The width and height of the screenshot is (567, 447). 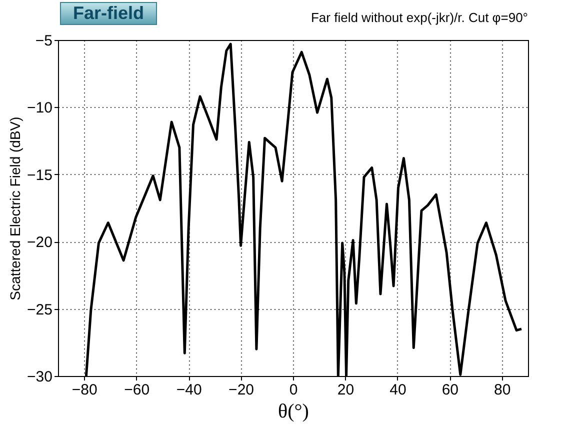 I want to click on y-tick-label: −25, so click(x=39, y=309).